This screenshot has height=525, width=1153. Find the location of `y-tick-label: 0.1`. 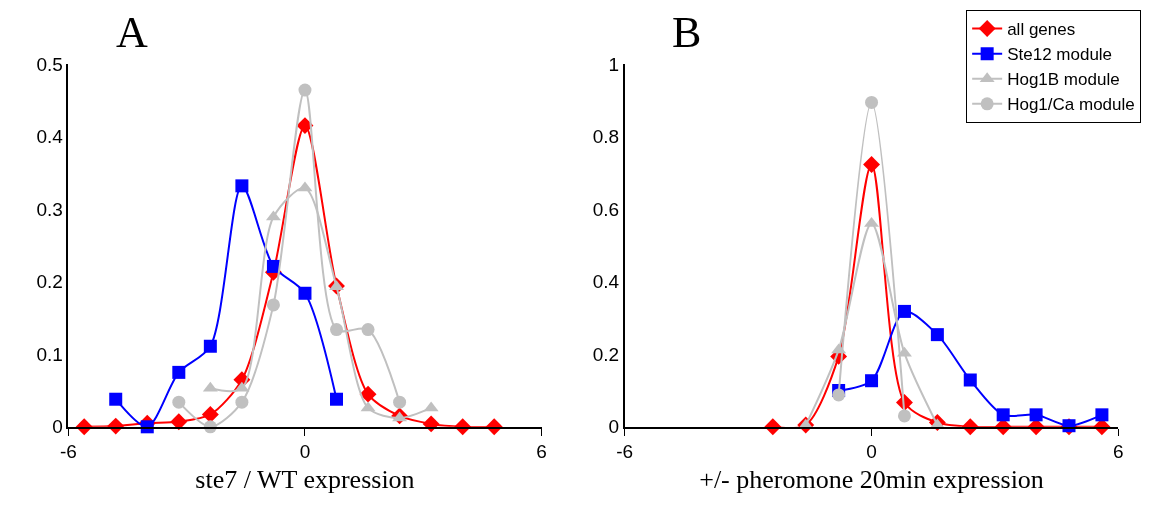

y-tick-label: 0.1 is located at coordinates (49, 354).